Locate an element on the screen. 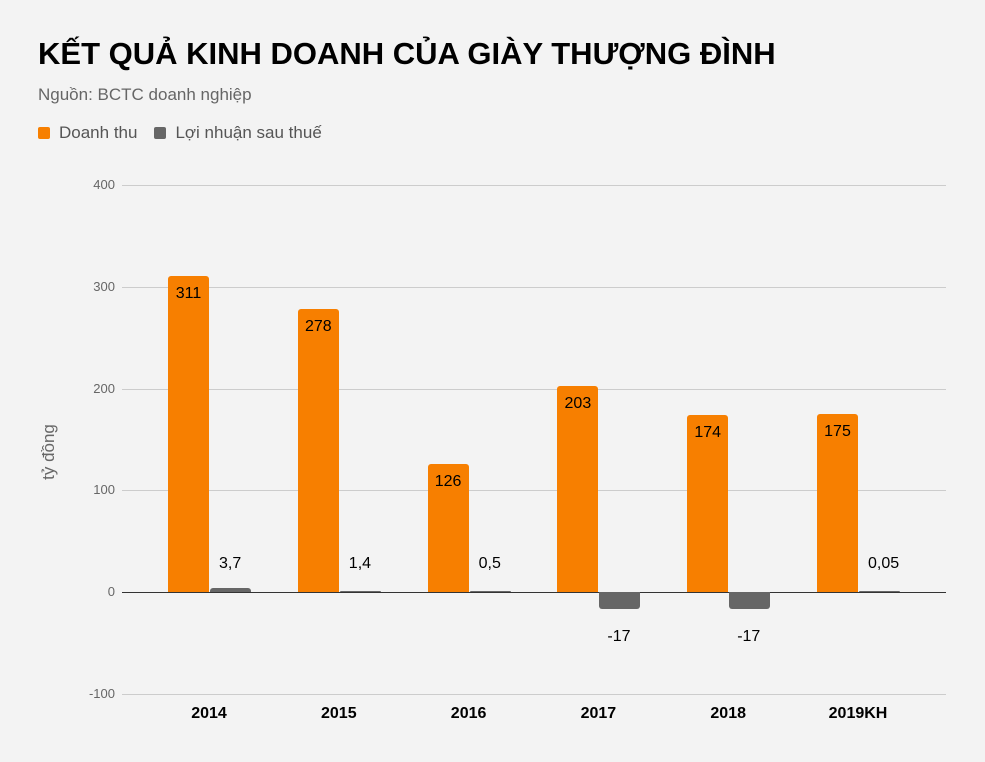  profit-swatch-icon is located at coordinates (160, 133).